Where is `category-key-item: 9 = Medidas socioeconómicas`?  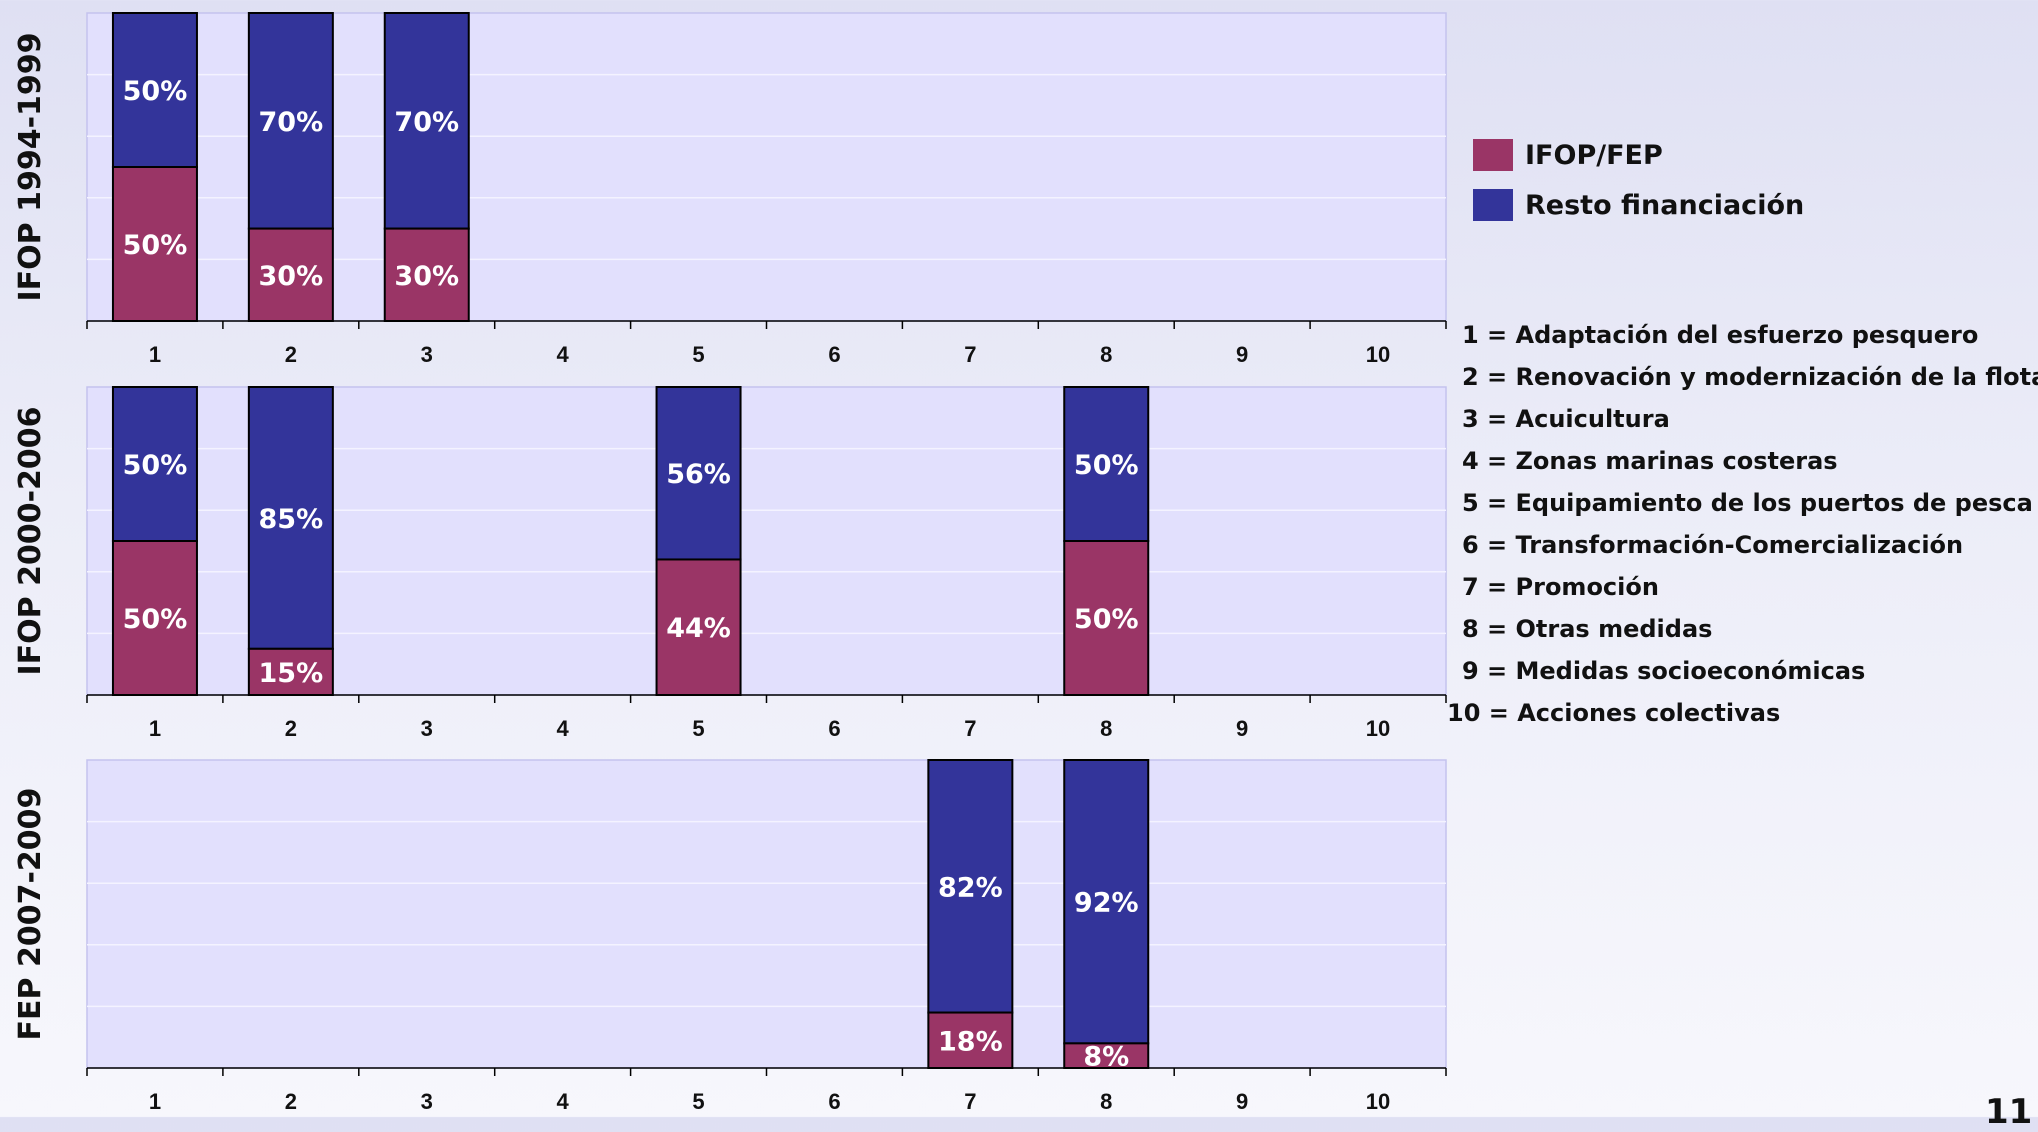
category-key-item: 9 = Medidas socioeconómicas is located at coordinates (1664, 671).